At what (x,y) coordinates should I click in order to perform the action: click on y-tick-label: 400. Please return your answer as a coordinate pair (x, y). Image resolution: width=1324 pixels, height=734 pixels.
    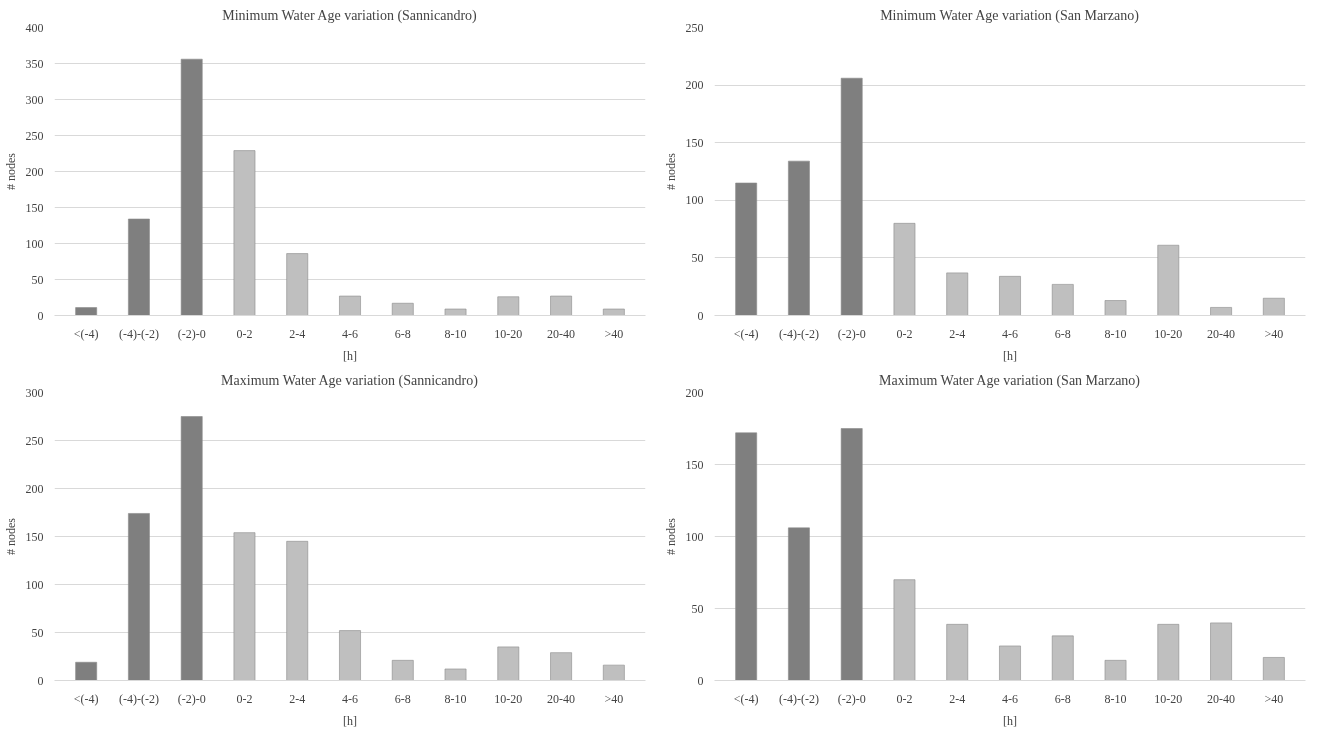
    Looking at the image, I should click on (34, 27).